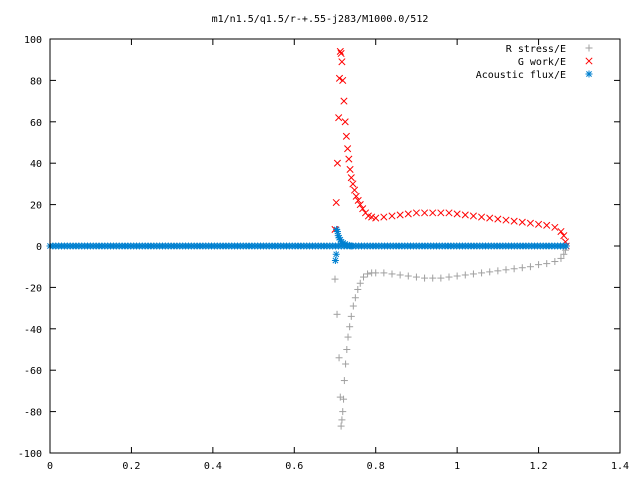  What do you see at coordinates (36, 206) in the screenshot?
I see `y-tick-label: 20` at bounding box center [36, 206].